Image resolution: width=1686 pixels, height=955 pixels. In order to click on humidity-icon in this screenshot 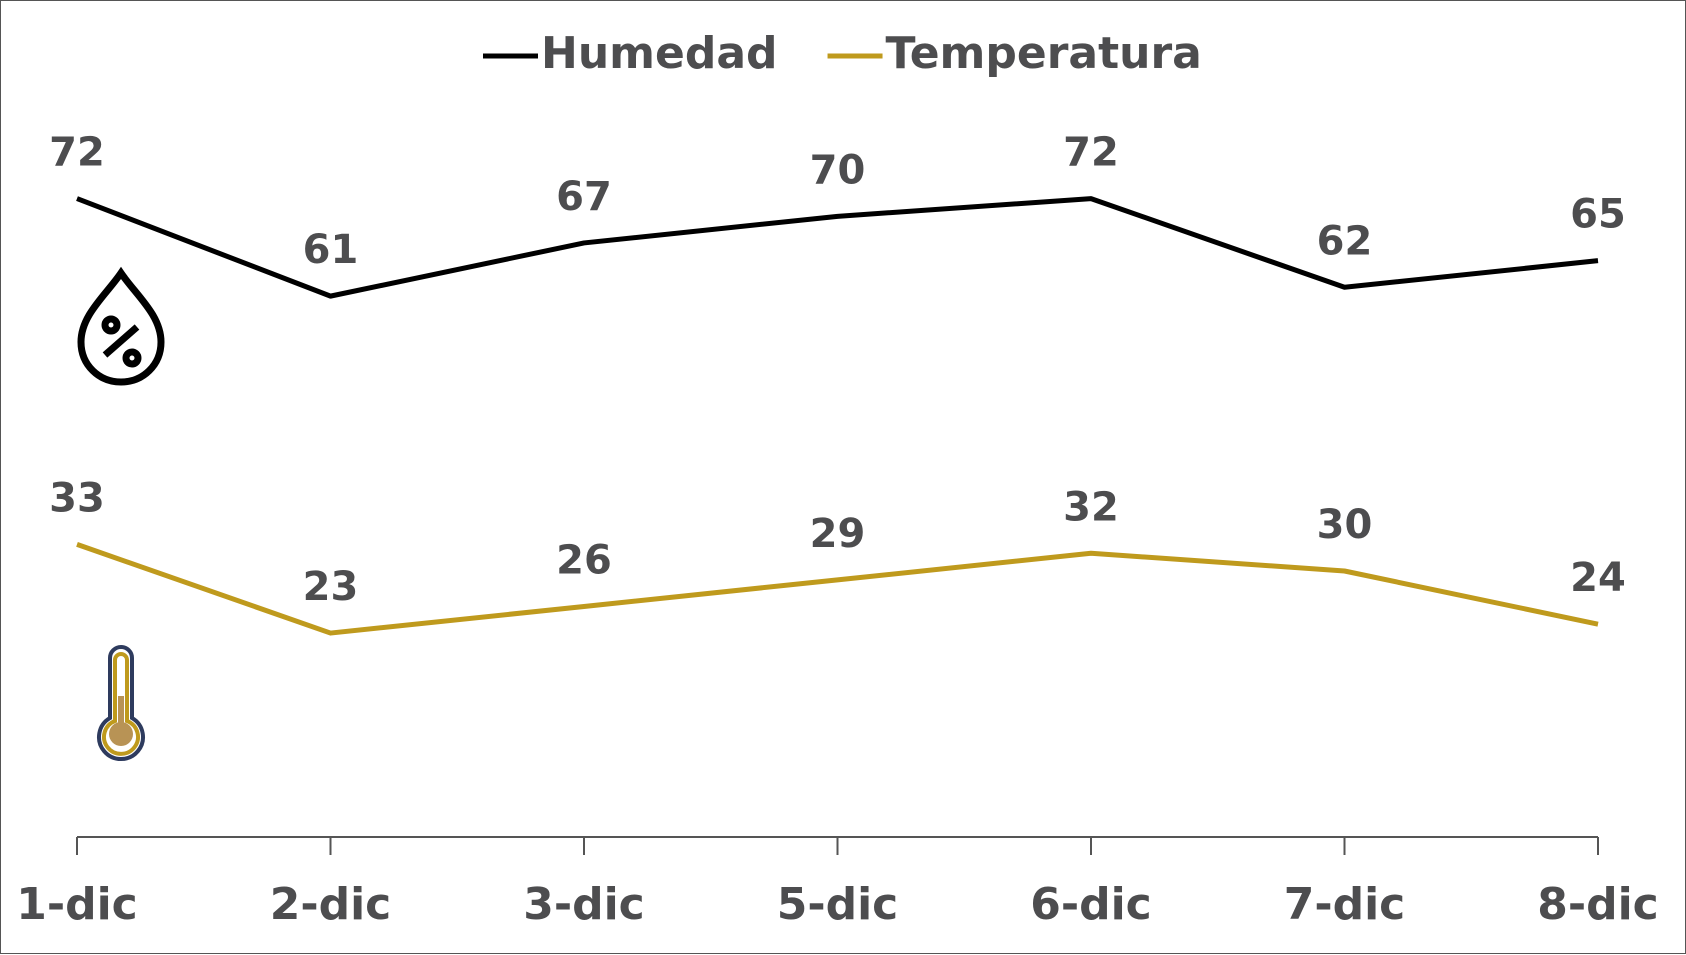, I will do `click(121, 326)`.